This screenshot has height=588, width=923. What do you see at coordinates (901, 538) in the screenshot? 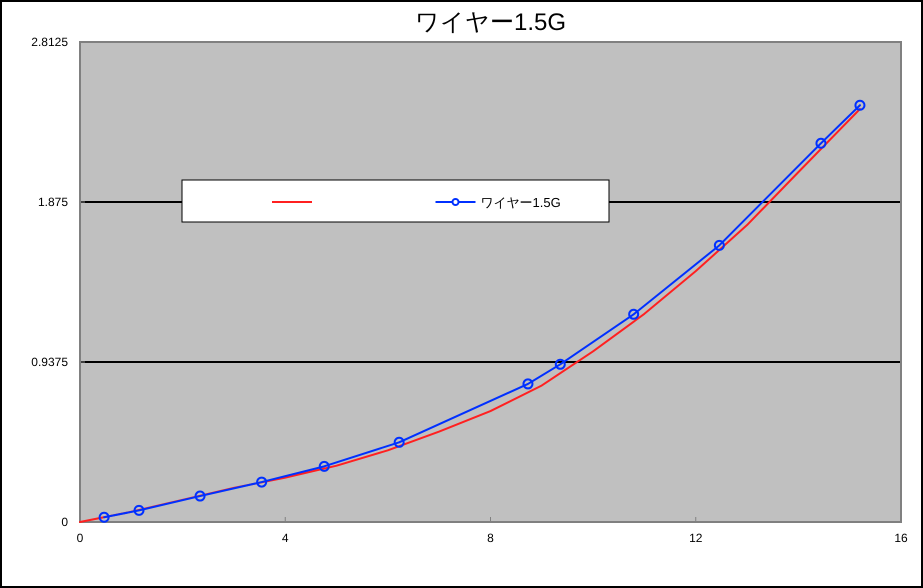
I see `x-tick-label: 16` at bounding box center [901, 538].